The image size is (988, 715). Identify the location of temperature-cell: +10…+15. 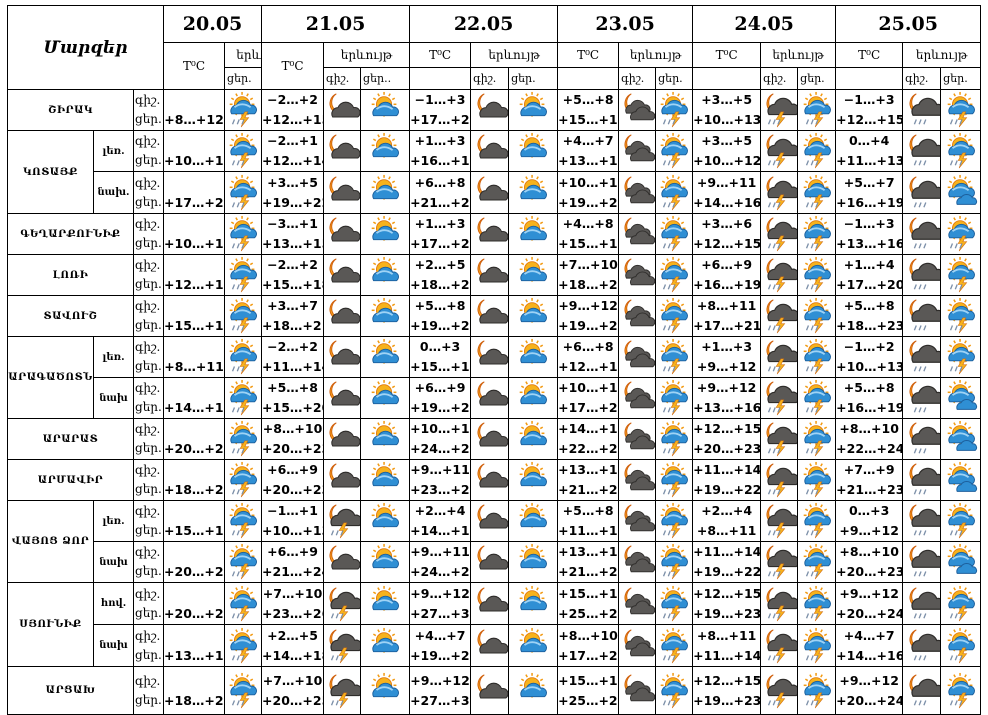
(194, 234).